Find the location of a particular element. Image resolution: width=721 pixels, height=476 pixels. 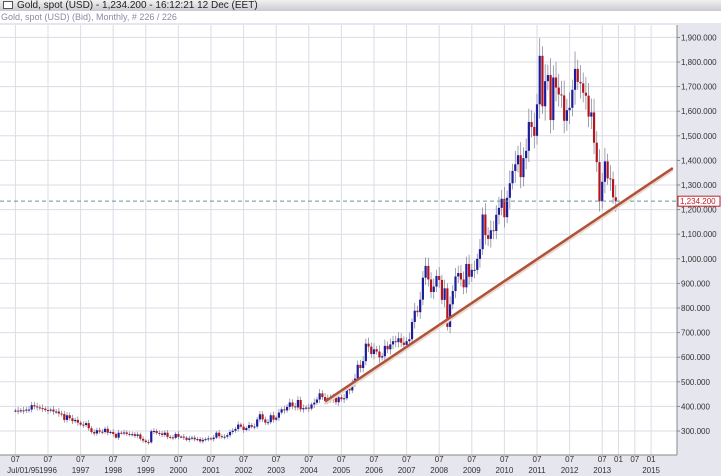

y-tick-label: 1,500.000 is located at coordinates (699, 136).